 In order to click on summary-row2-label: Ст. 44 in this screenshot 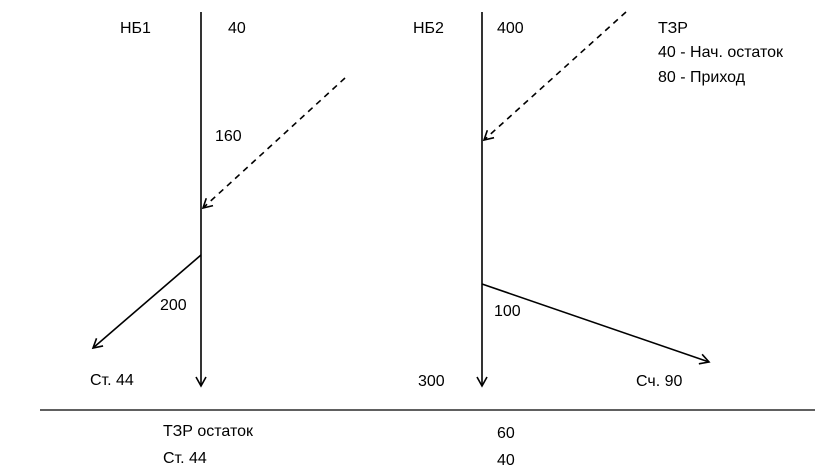, I will do `click(185, 458)`.